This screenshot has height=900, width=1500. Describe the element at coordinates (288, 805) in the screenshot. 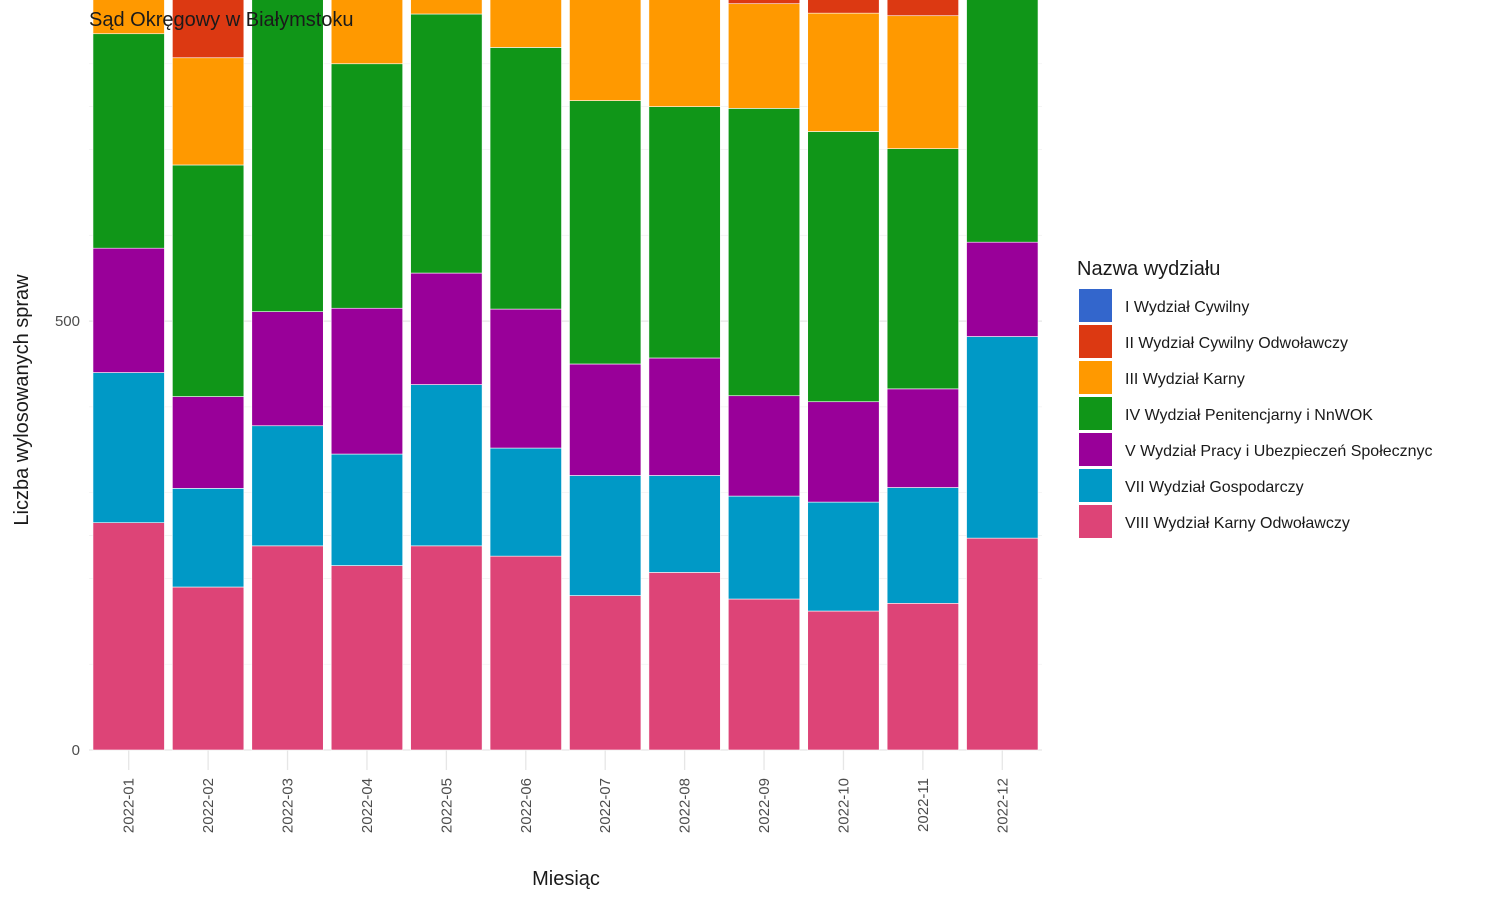

I see `x-tick-label: 2022-03` at that location.